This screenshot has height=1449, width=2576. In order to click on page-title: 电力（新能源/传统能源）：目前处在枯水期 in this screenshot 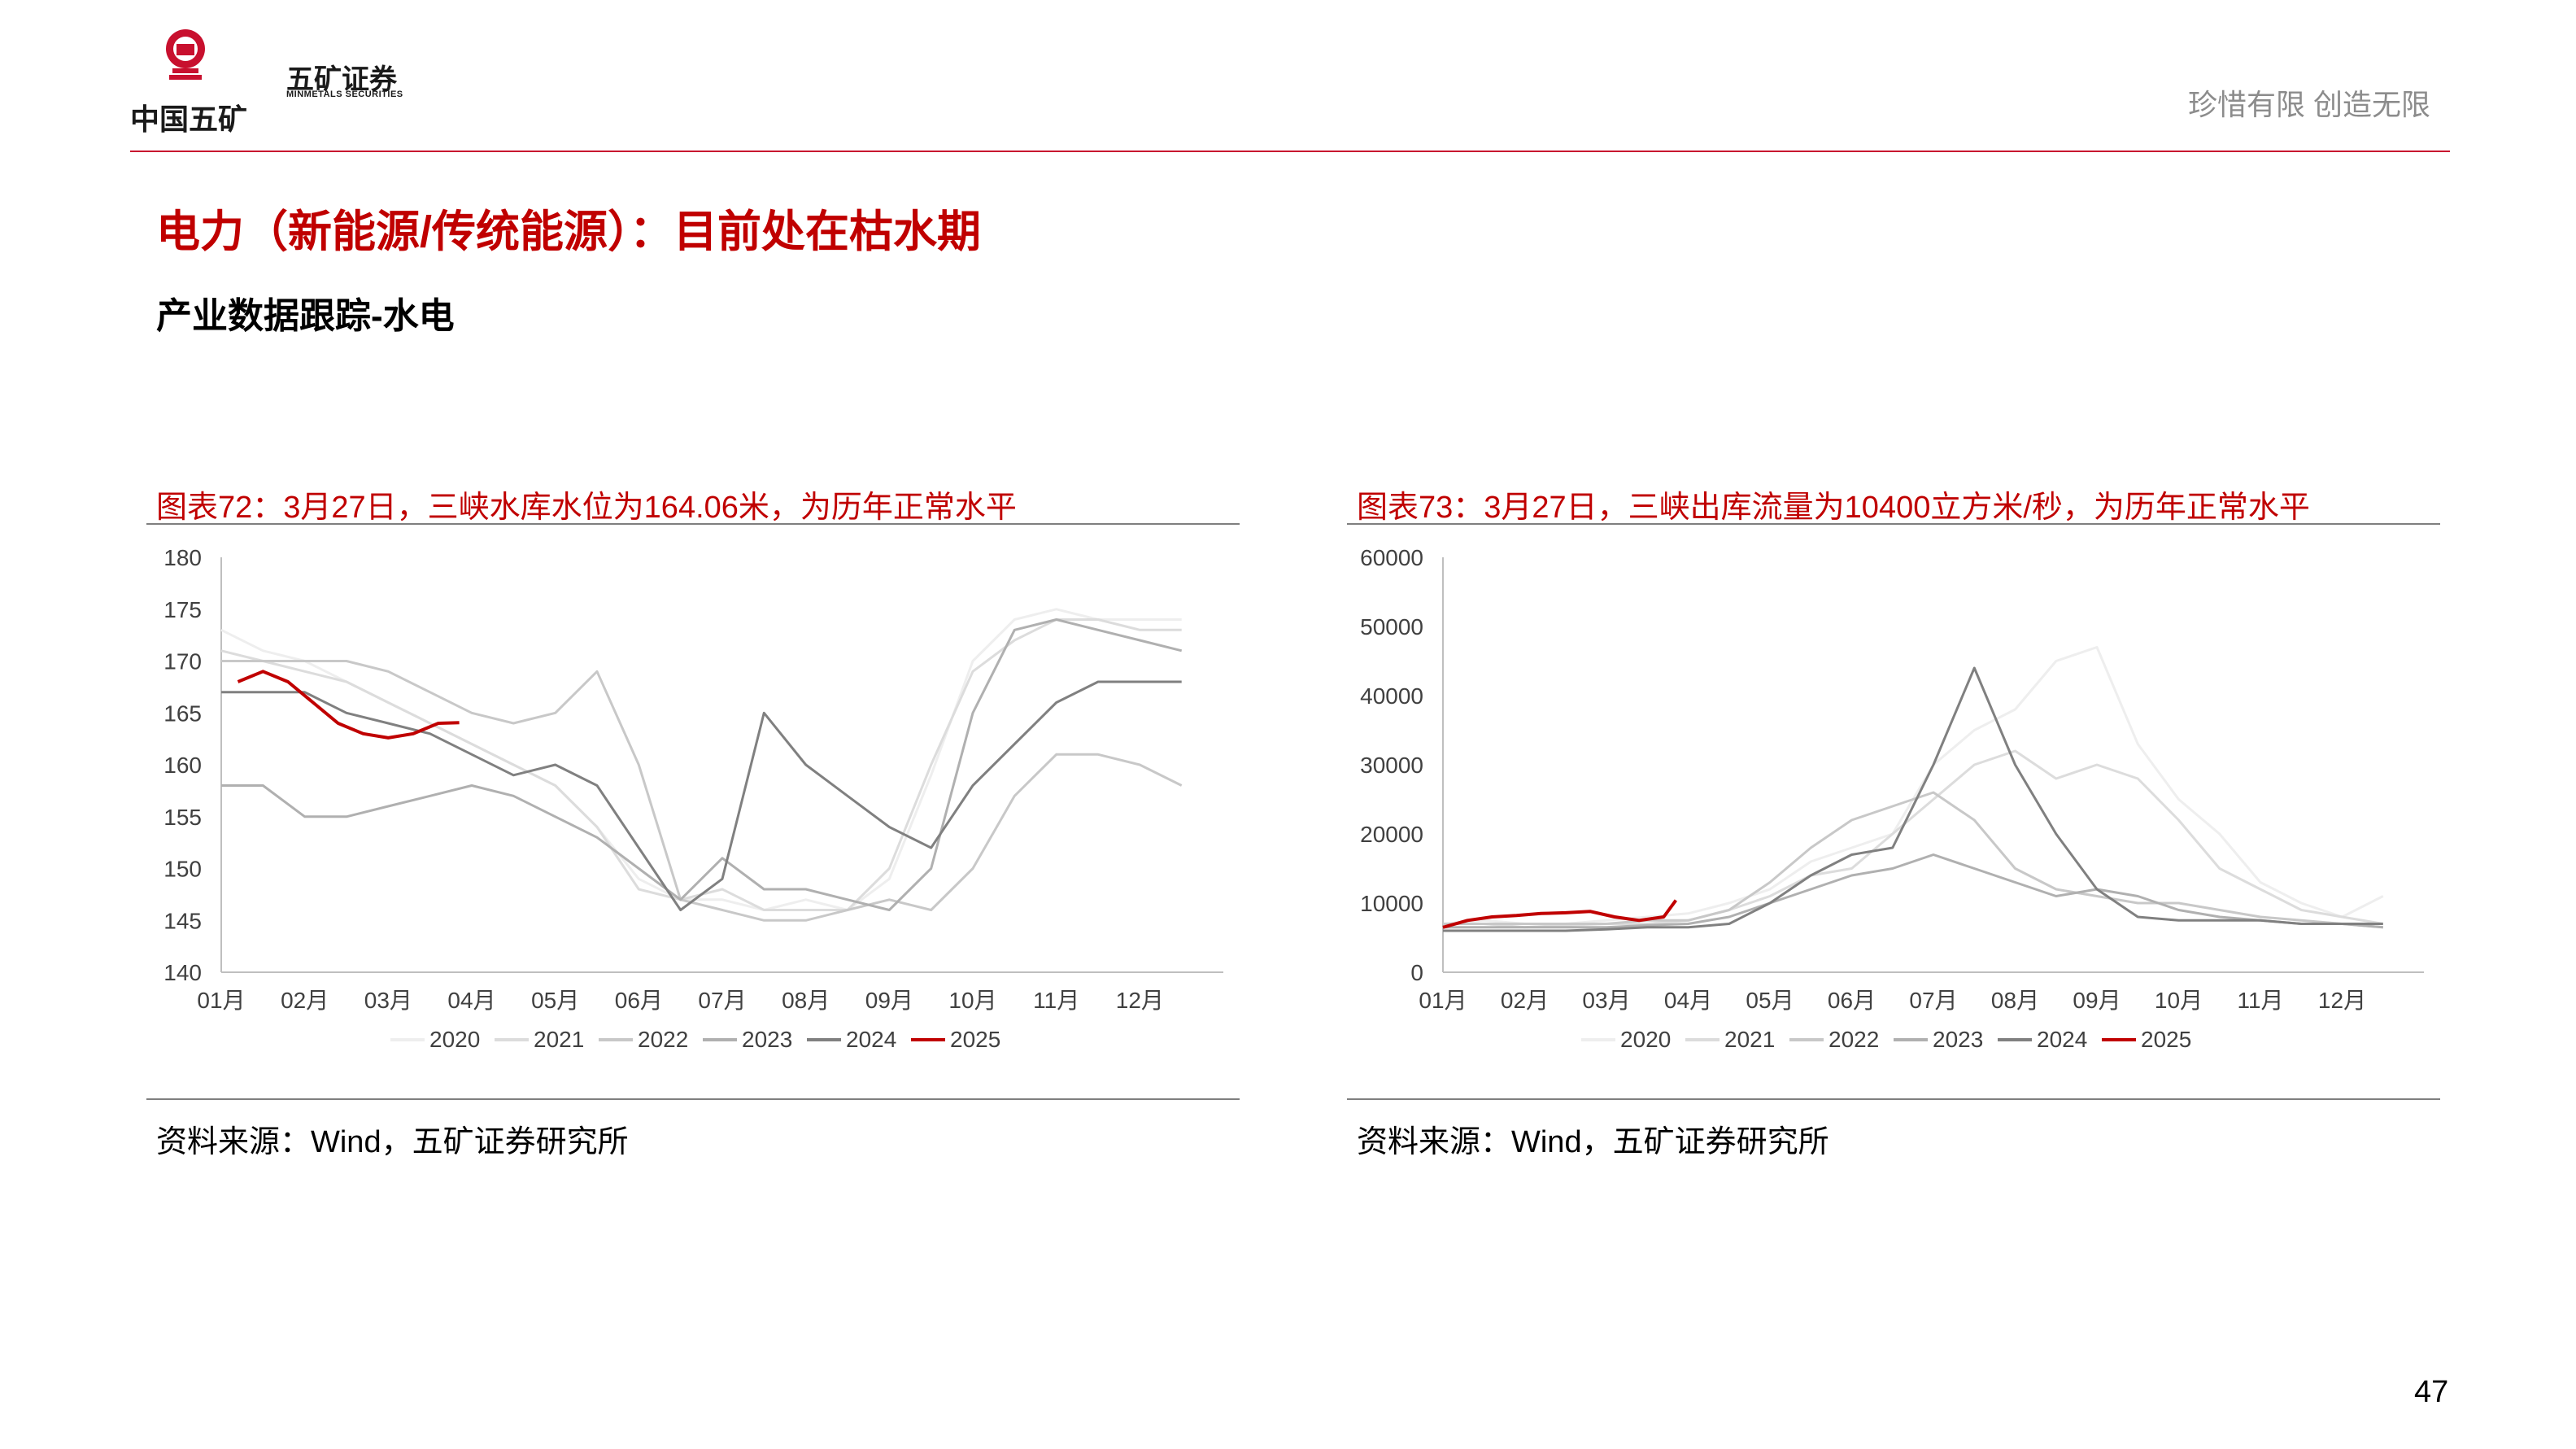, I will do `click(569, 231)`.